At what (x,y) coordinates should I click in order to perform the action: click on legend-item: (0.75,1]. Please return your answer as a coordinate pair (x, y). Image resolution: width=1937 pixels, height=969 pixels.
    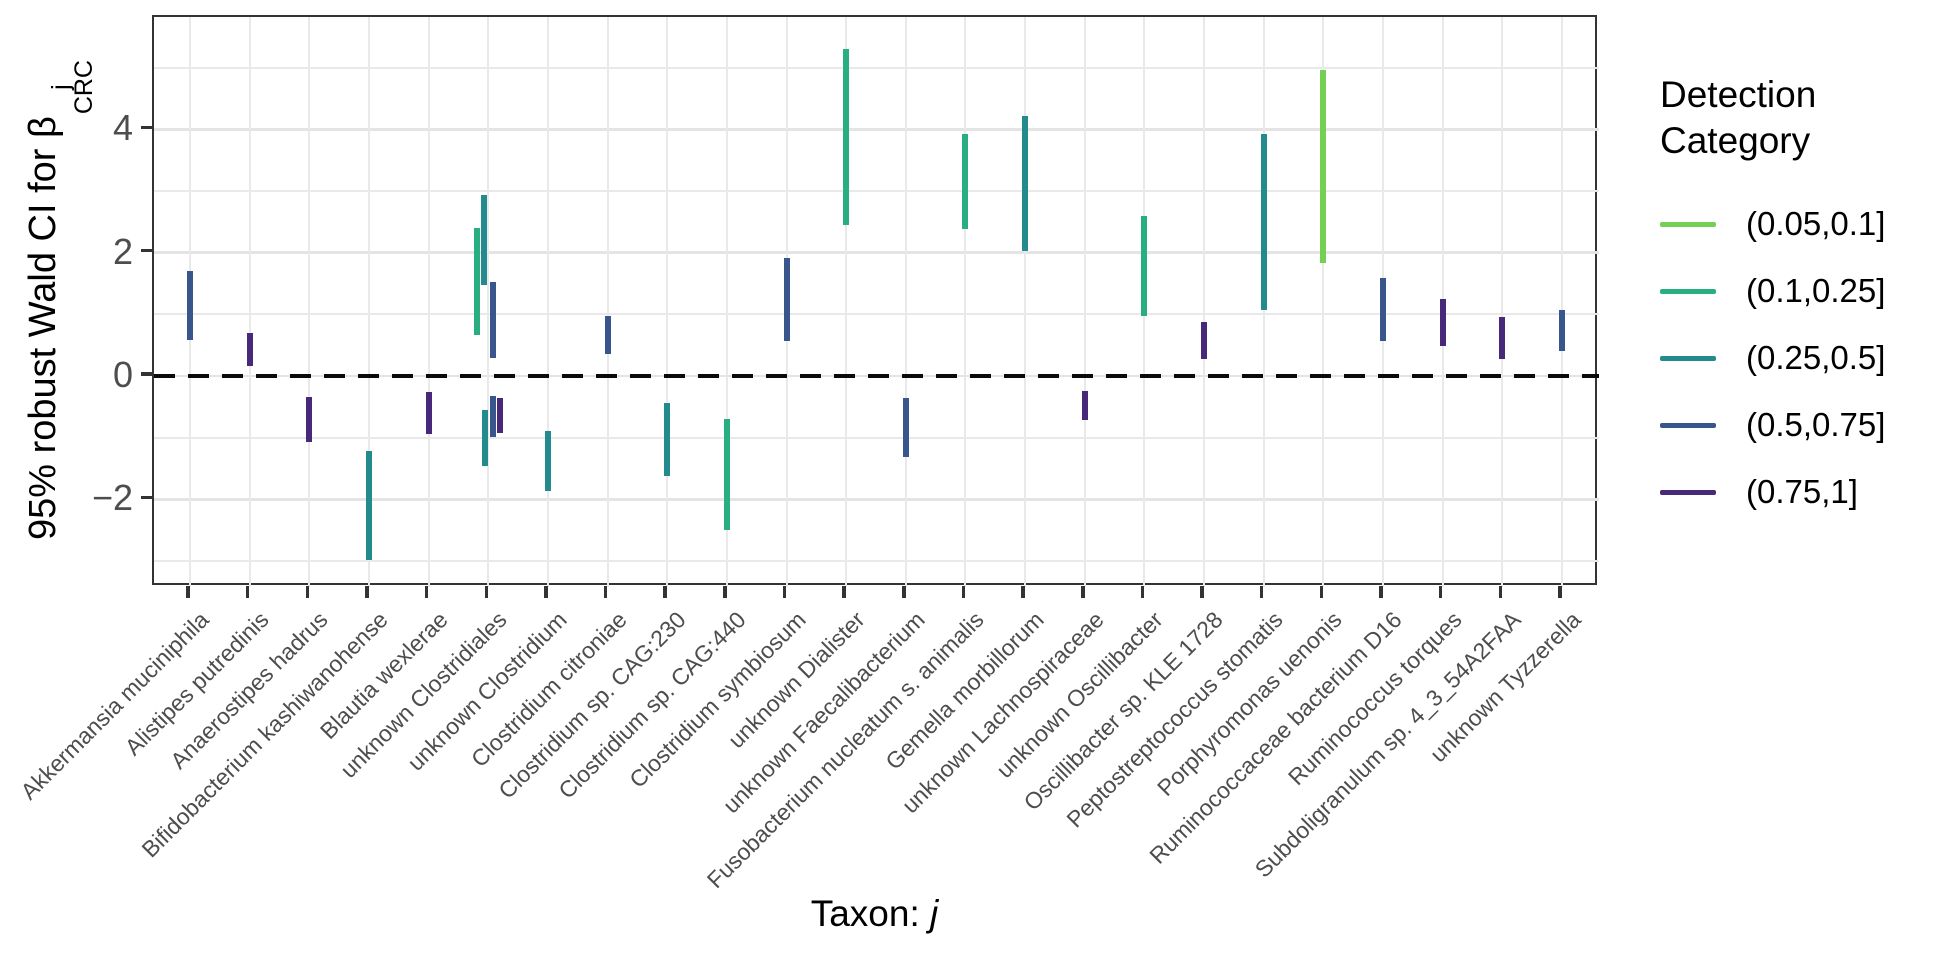
    Looking at the image, I should click on (1772, 492).